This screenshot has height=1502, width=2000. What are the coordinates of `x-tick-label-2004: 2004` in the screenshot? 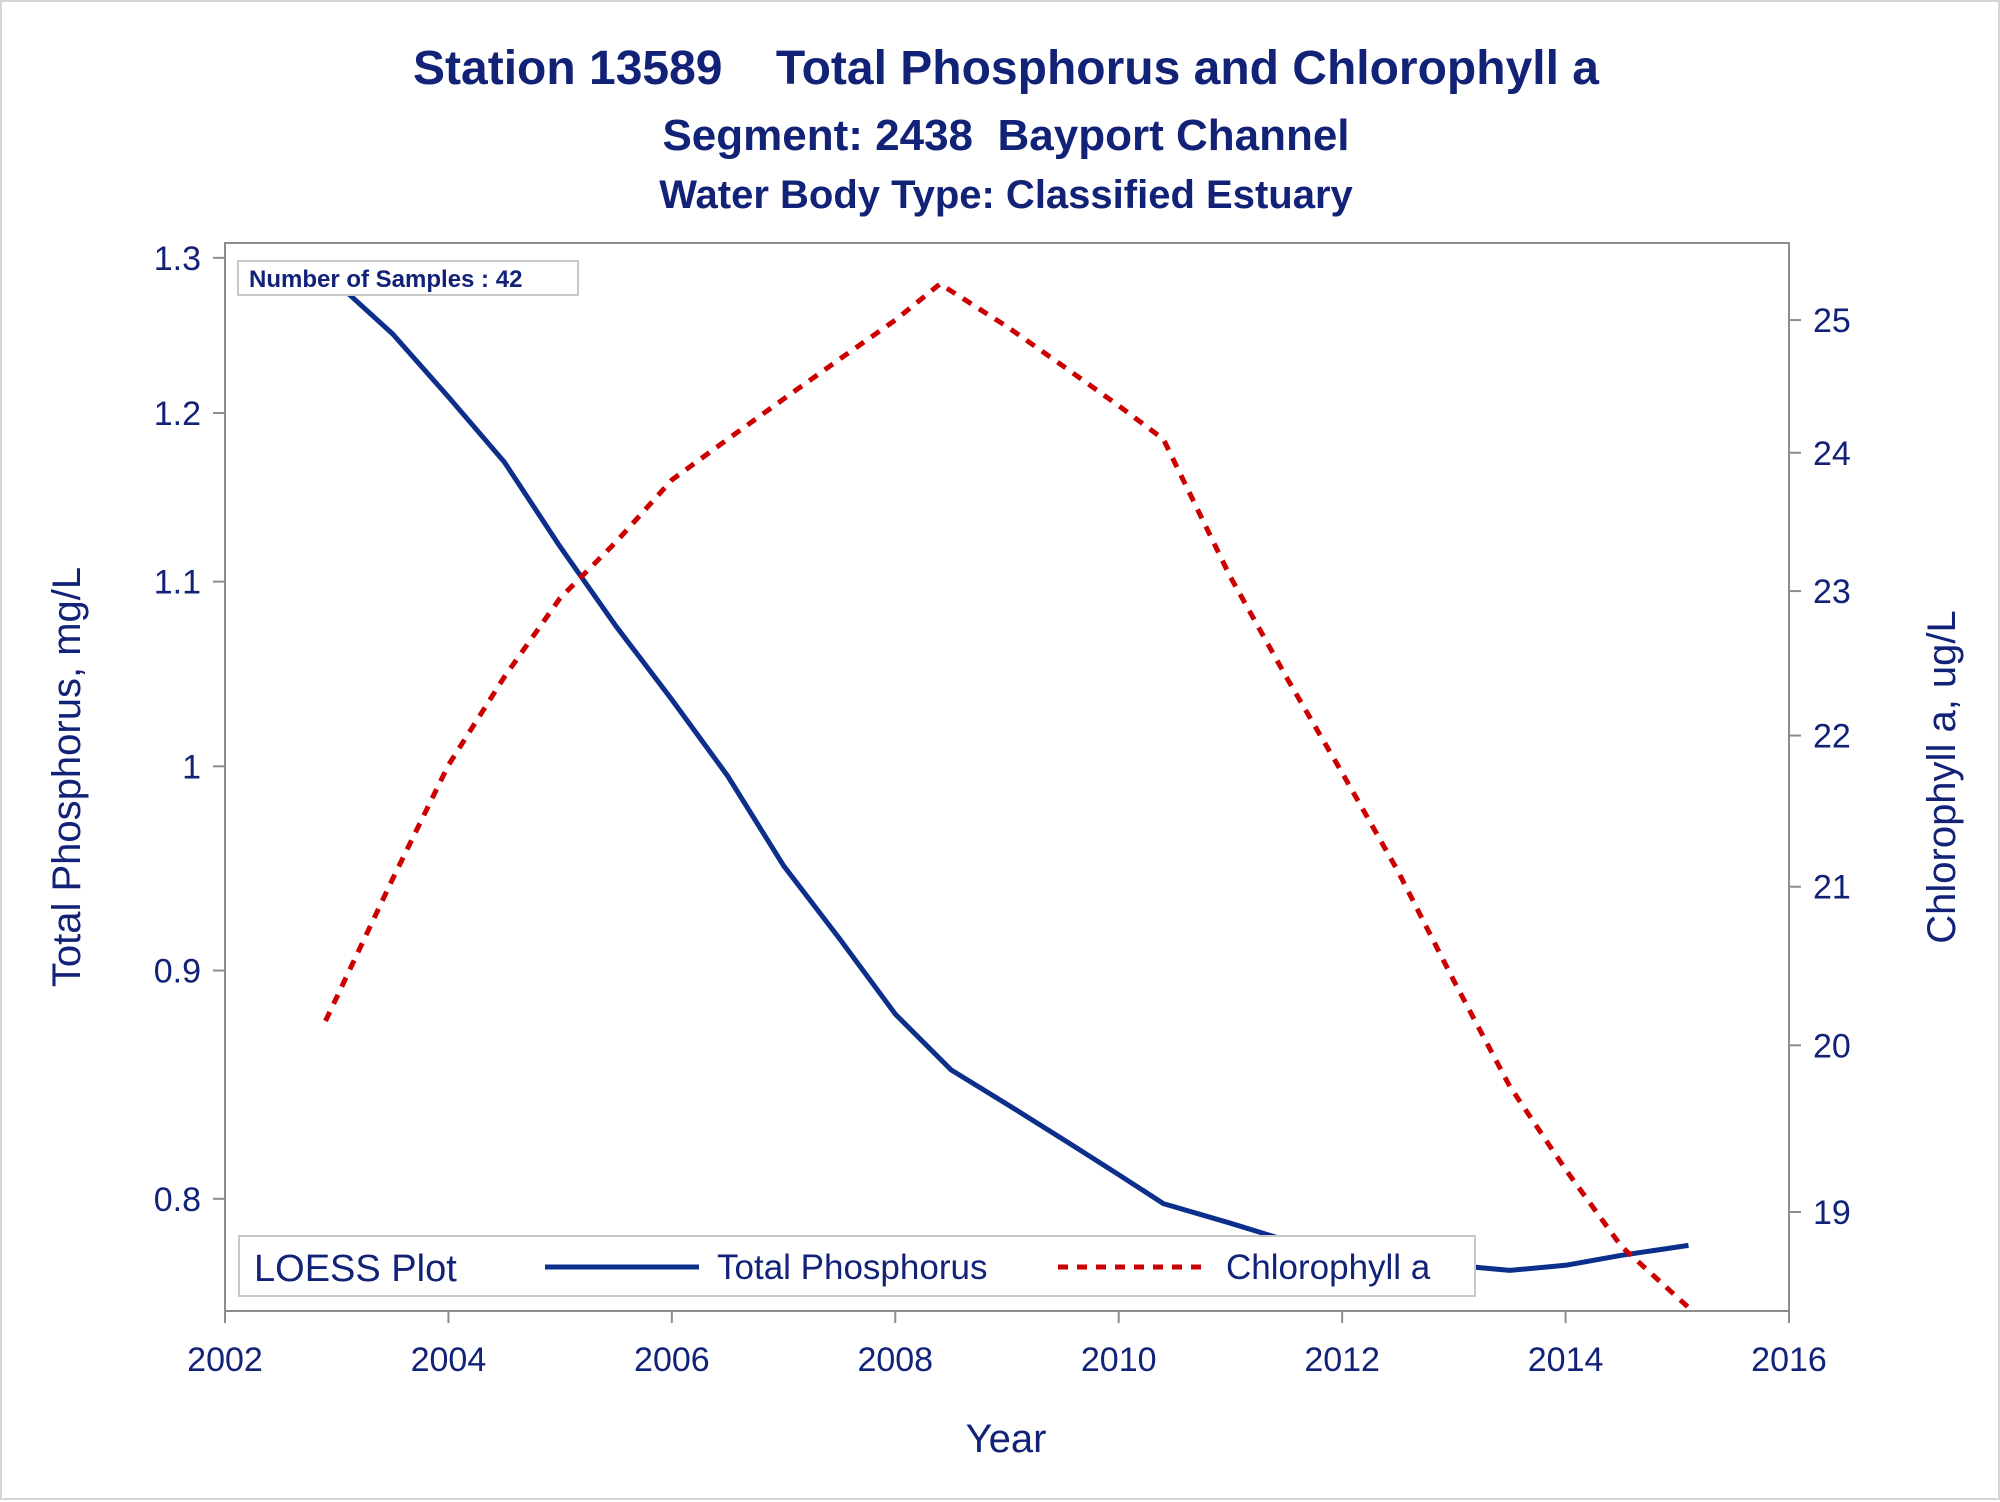 It's located at (449, 1360).